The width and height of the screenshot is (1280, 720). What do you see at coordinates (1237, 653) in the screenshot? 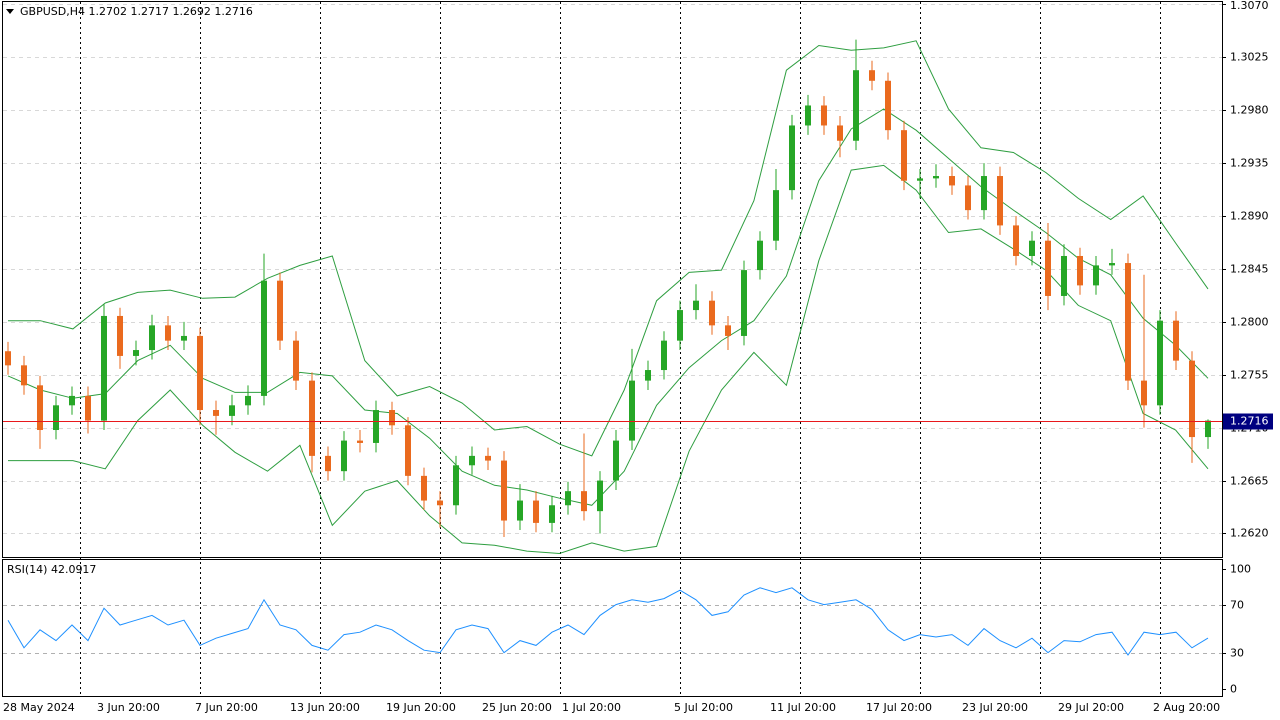
I see `y-tick-label: 30` at bounding box center [1237, 653].